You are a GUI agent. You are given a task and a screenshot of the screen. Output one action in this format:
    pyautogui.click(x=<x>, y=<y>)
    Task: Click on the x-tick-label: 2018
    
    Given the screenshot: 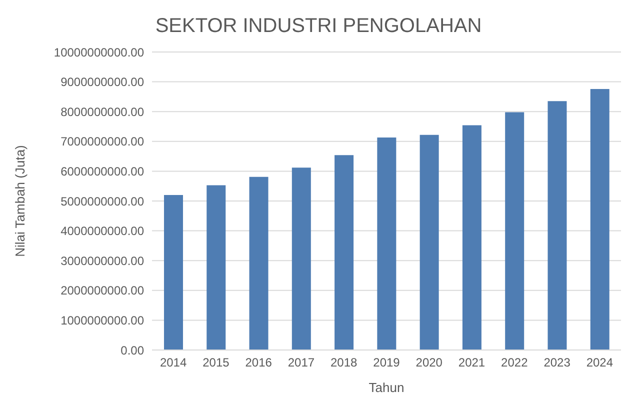 What is the action you would take?
    pyautogui.click(x=344, y=363)
    